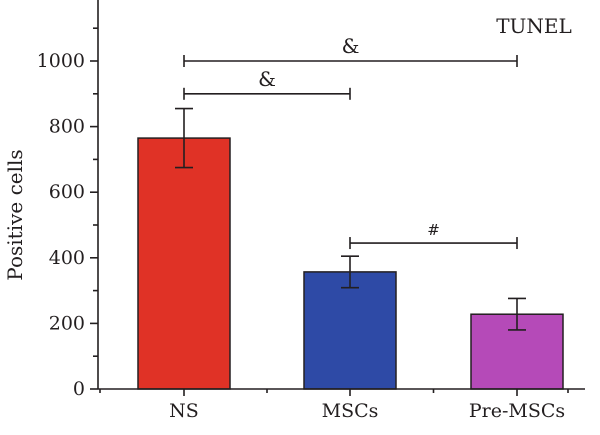 Image resolution: width=600 pixels, height=435 pixels. Describe the element at coordinates (79, 389) in the screenshot. I see `y-tick-label: 0` at that location.